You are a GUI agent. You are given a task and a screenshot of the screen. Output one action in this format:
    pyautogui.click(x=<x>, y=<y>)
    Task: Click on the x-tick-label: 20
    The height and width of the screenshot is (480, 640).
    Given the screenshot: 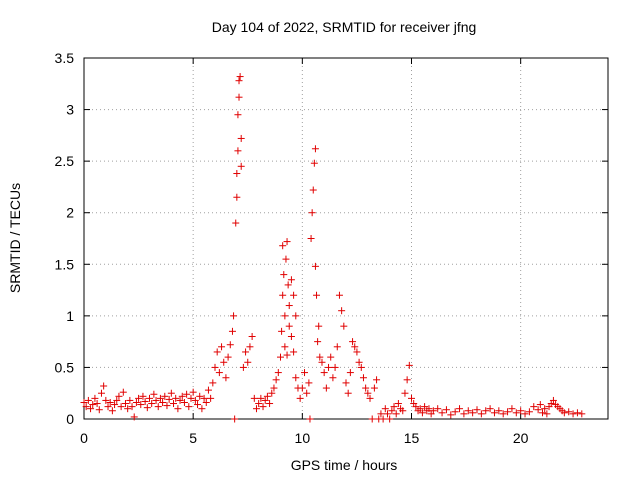 What is the action you would take?
    pyautogui.click(x=521, y=438)
    